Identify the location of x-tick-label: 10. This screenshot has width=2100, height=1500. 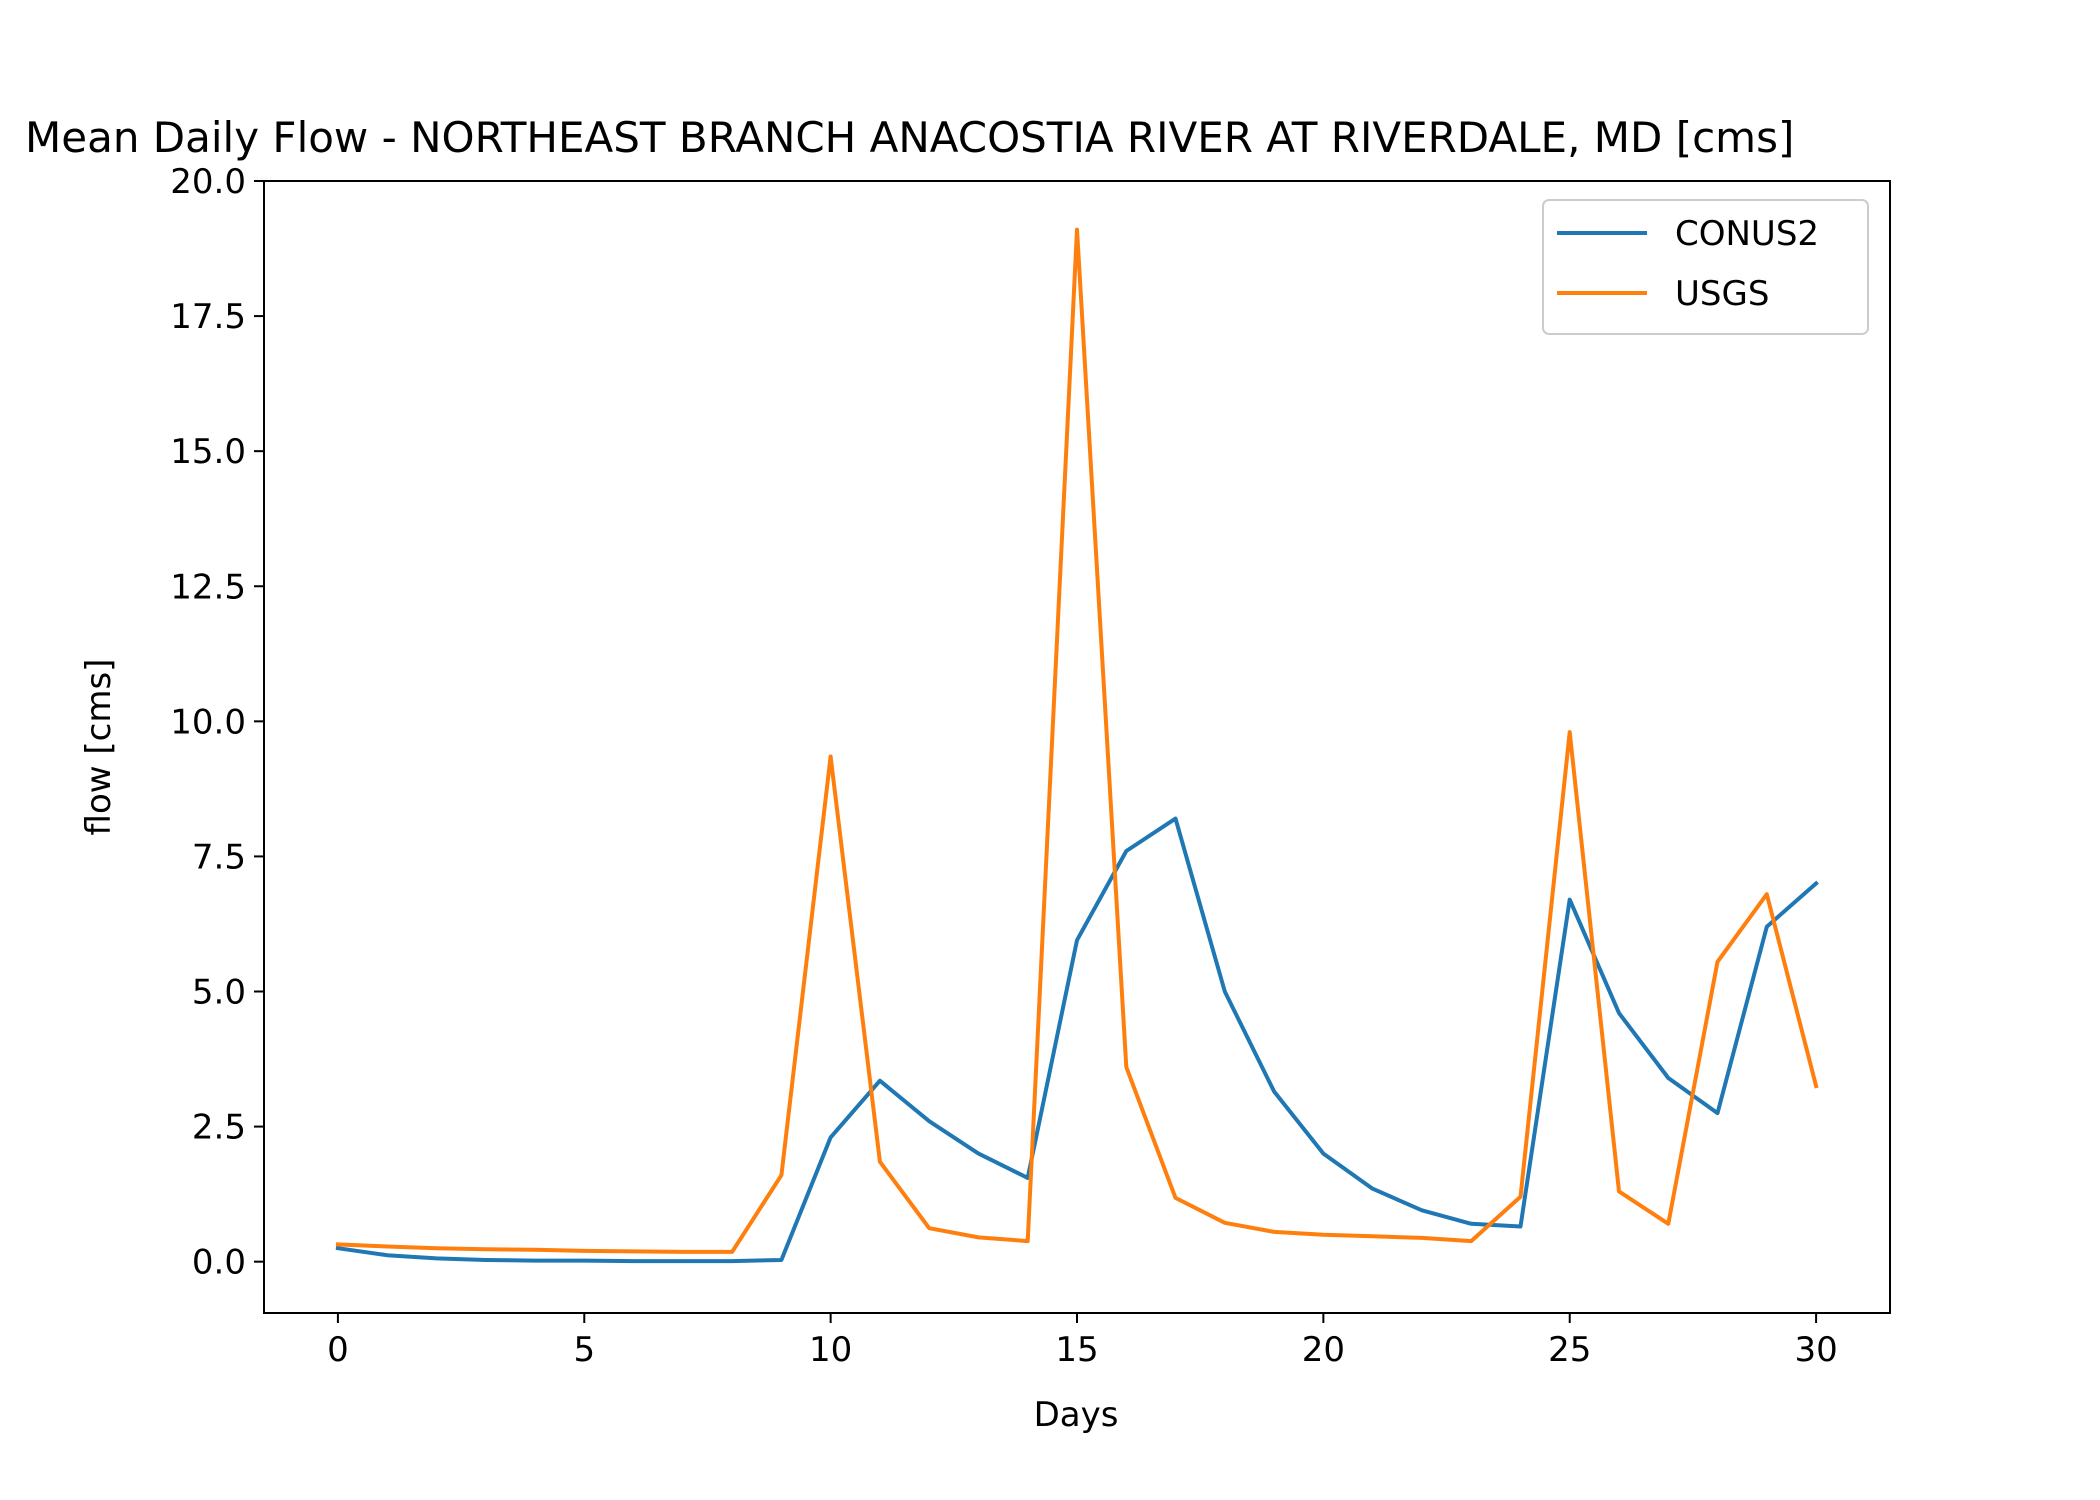
(830, 1350).